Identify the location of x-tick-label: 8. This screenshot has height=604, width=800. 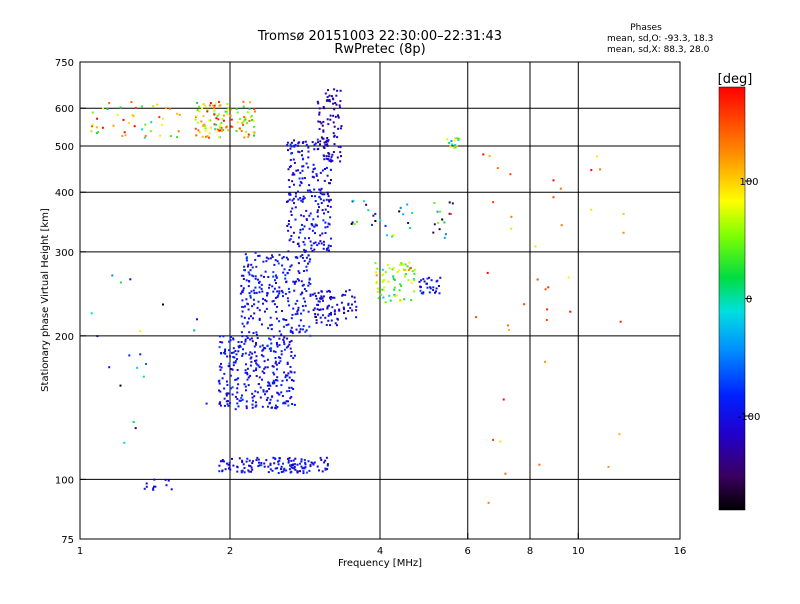
(530, 551).